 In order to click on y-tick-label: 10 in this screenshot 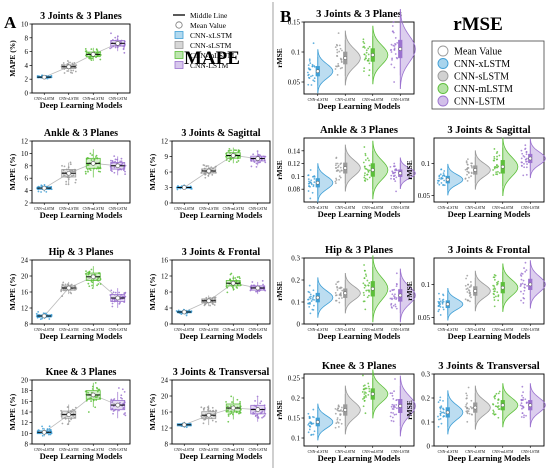, I will do `click(25, 434)`.